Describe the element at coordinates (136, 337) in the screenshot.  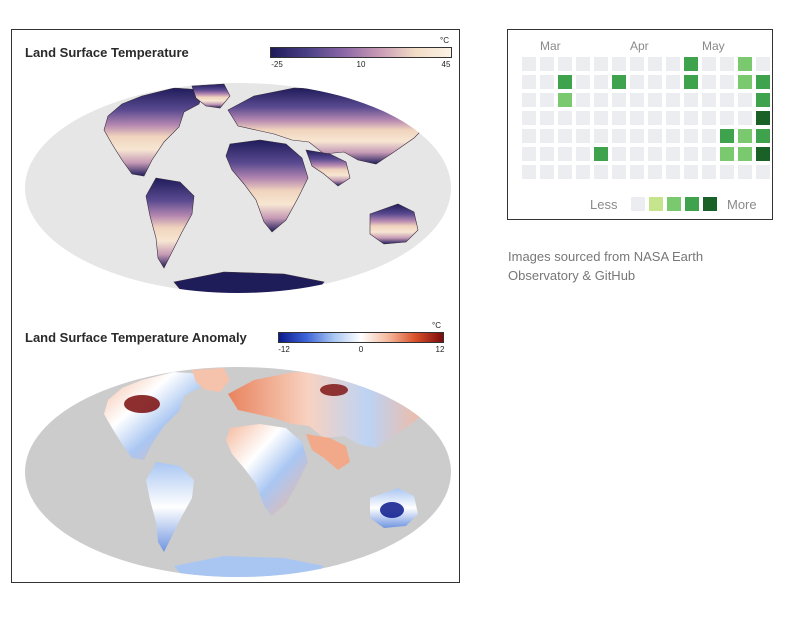
I see `bottom-map-title: Land Surface Temperature Anomaly` at that location.